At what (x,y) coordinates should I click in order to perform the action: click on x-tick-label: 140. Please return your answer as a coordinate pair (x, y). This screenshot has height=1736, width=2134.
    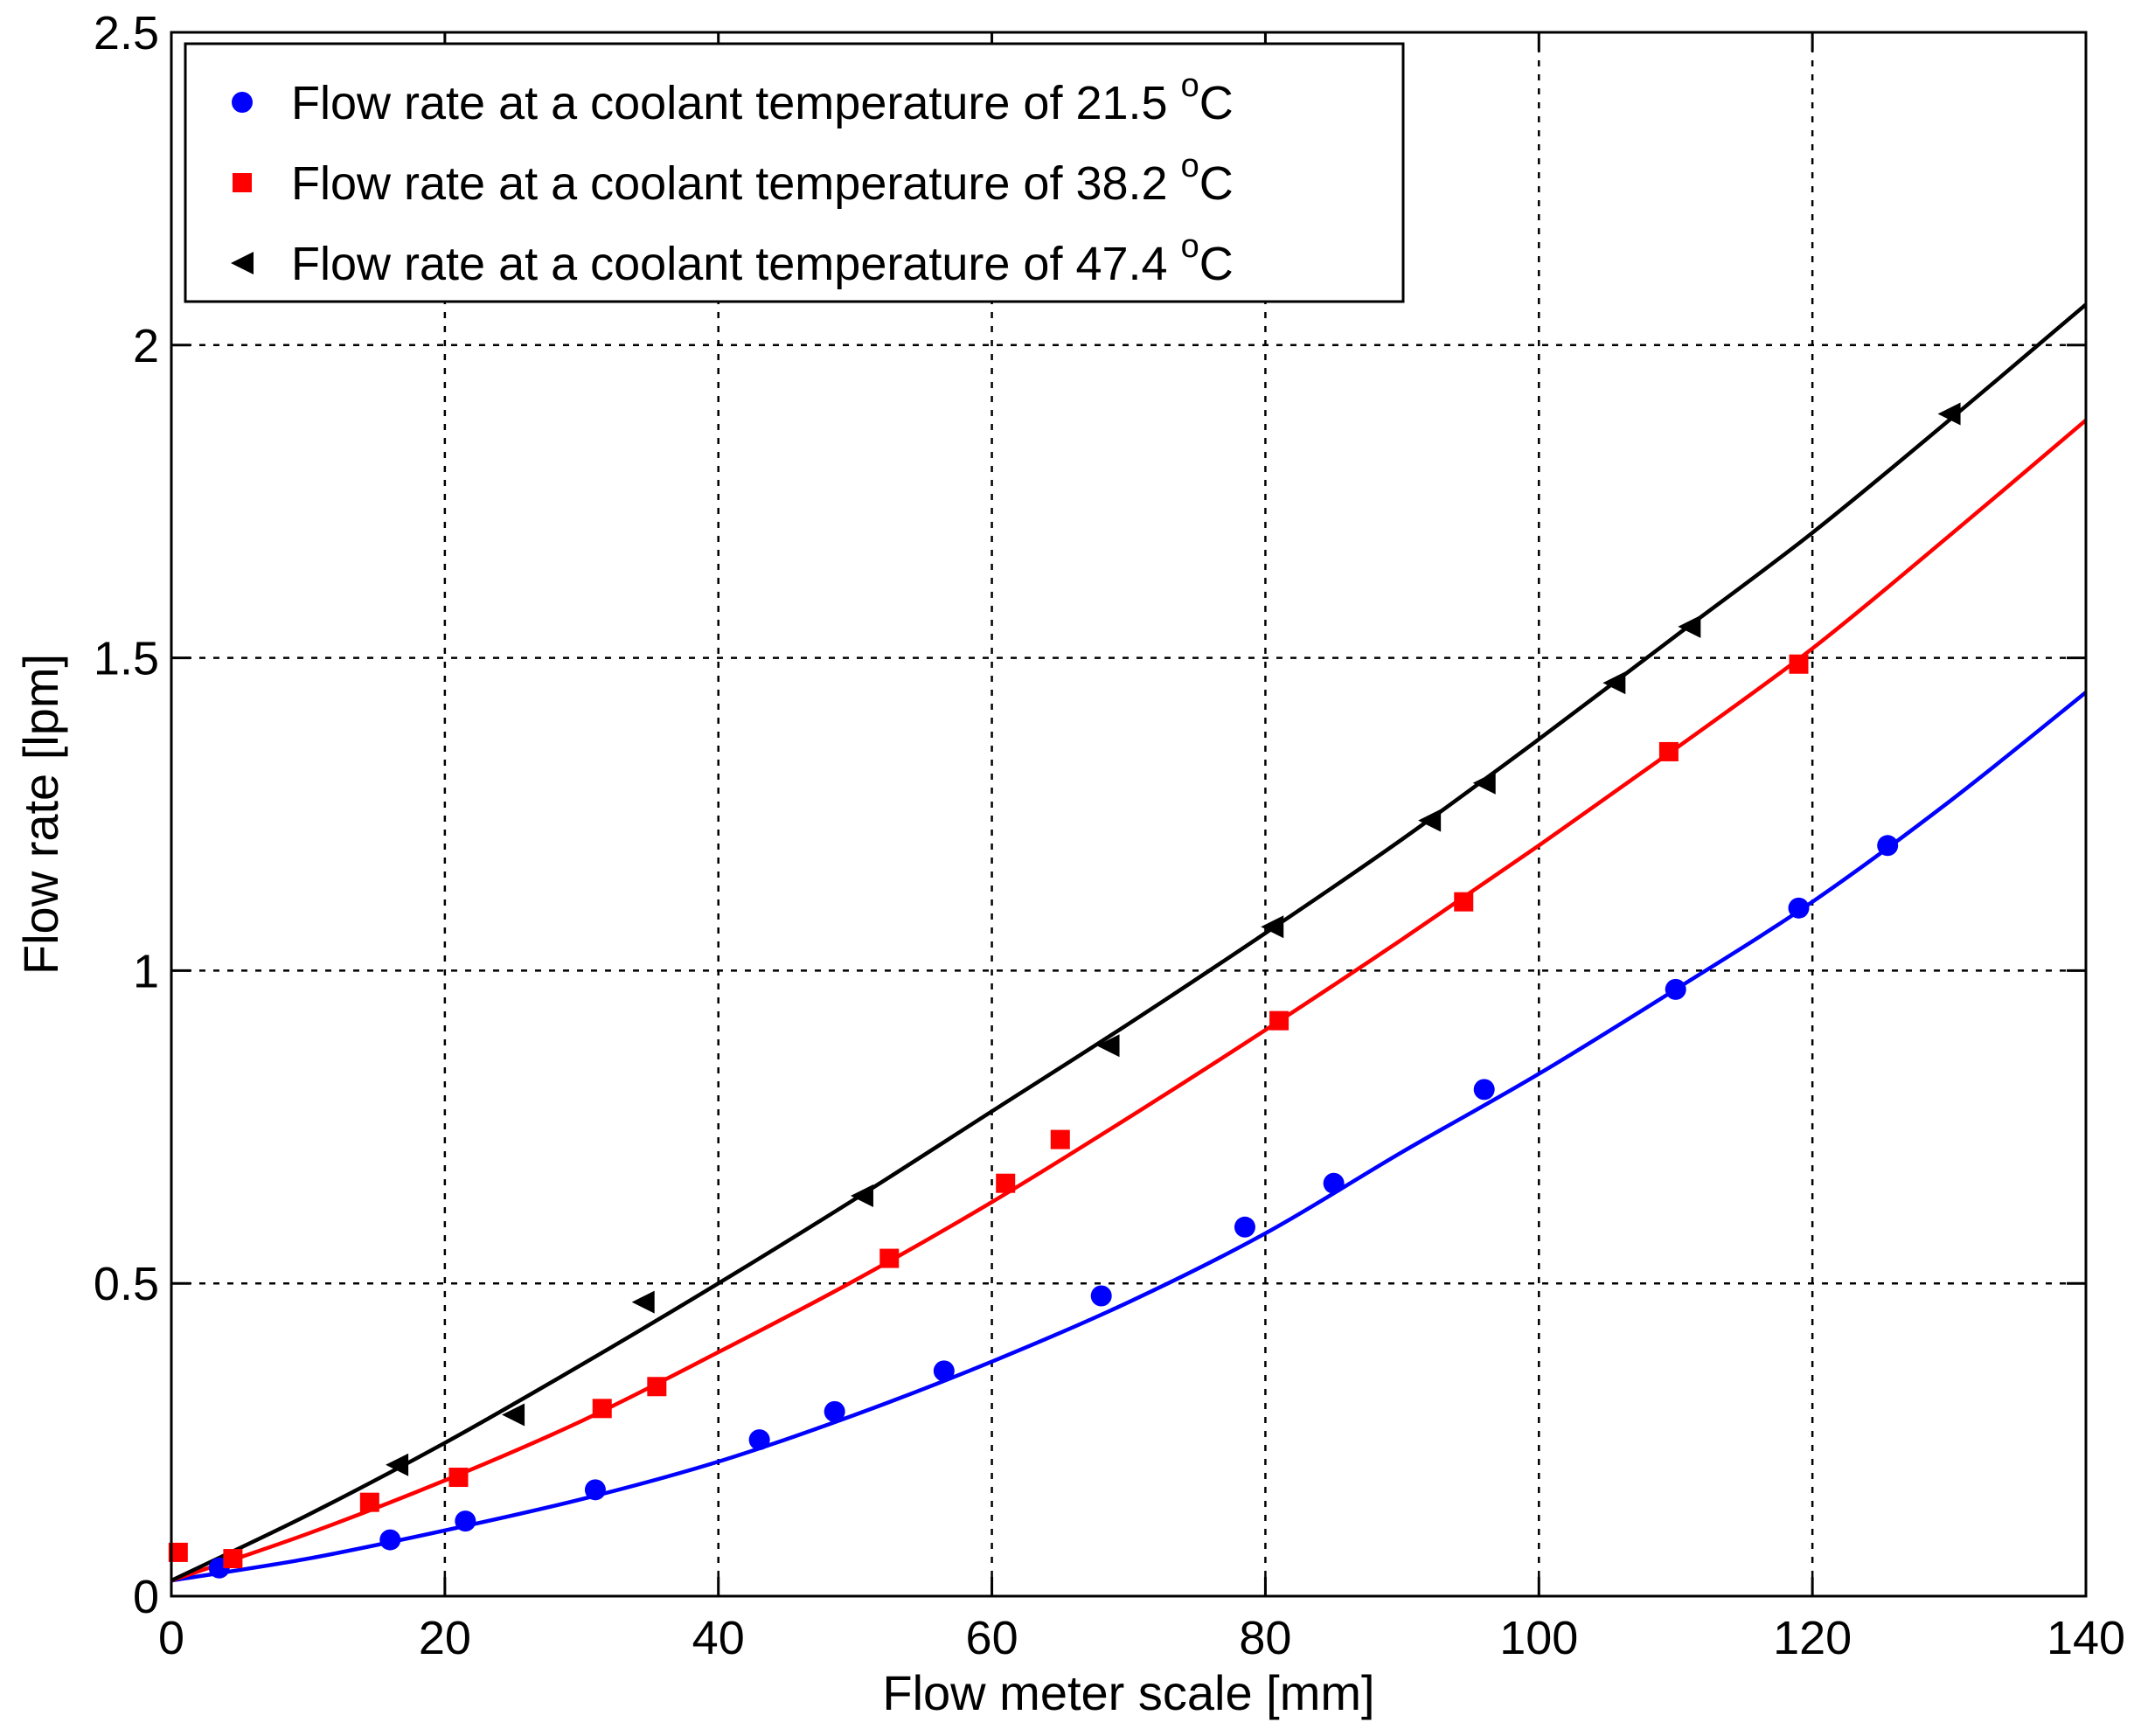
    Looking at the image, I should click on (2086, 1638).